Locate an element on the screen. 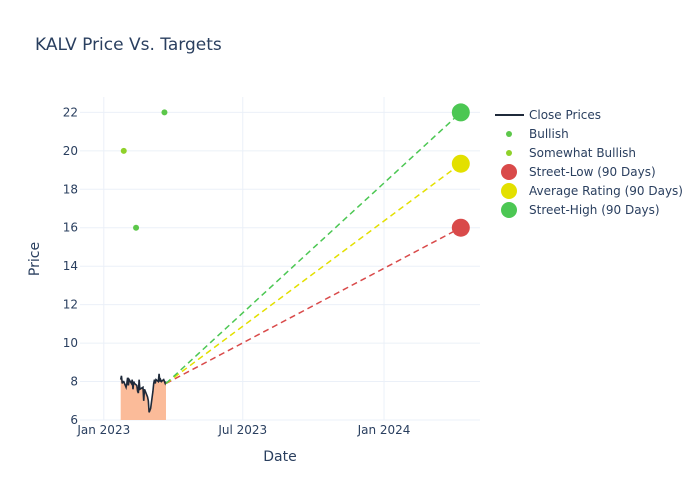 The image size is (700, 500). close-price-line is located at coordinates (143, 393).